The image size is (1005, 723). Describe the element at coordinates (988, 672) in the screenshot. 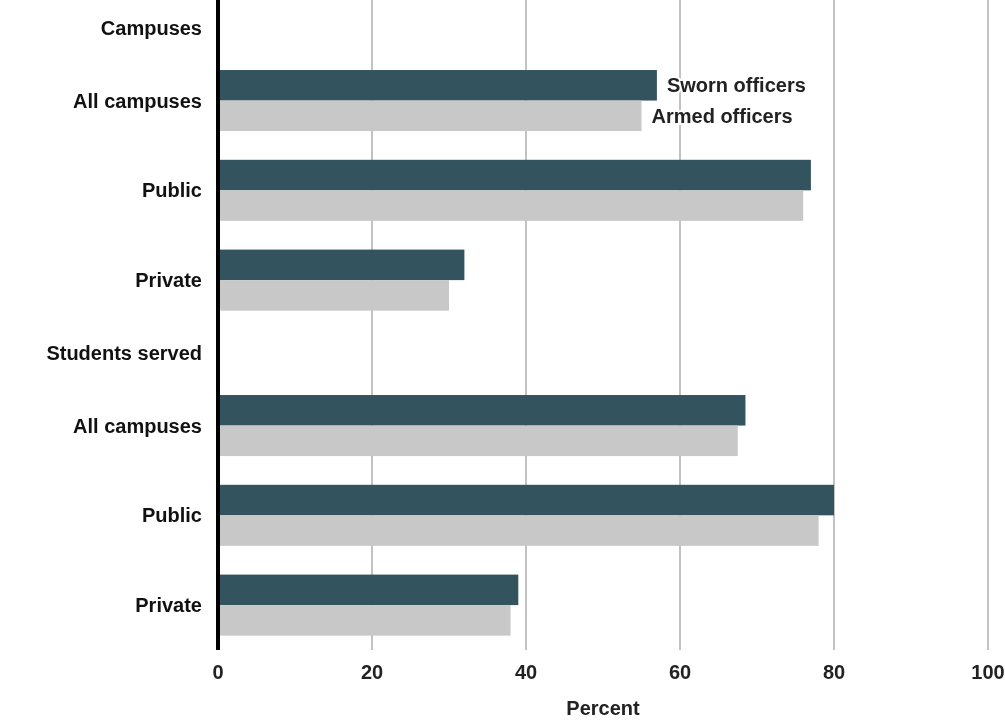

I see `x-tick-label: 100` at that location.